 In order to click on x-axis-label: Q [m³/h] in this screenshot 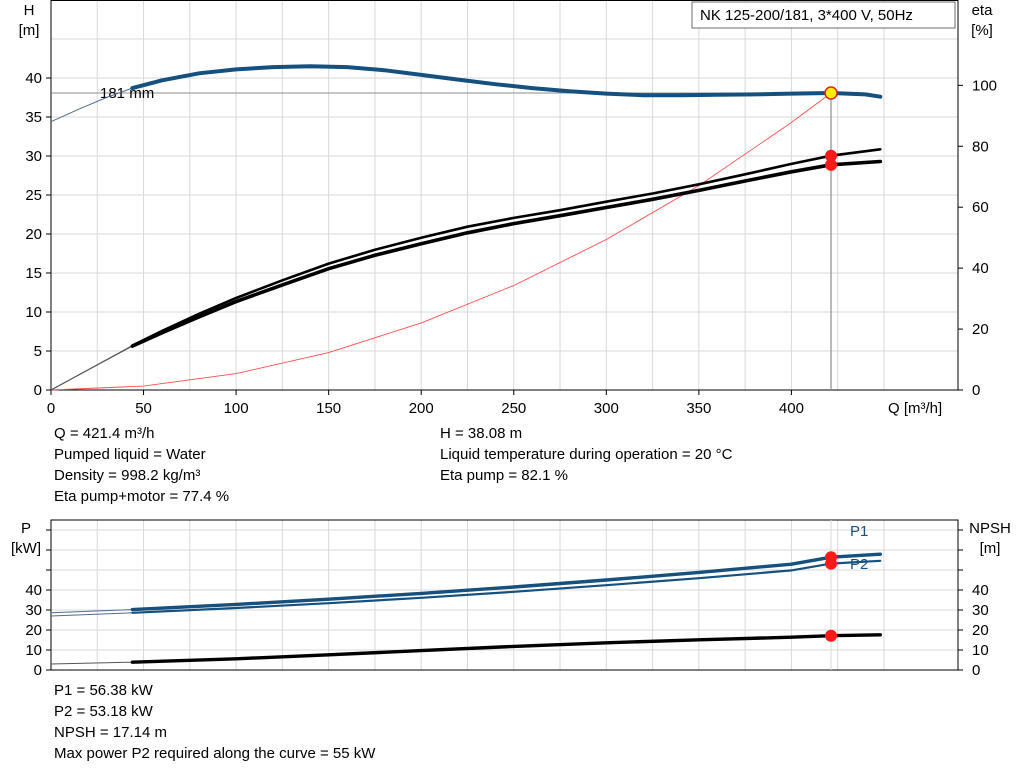, I will do `click(915, 408)`.